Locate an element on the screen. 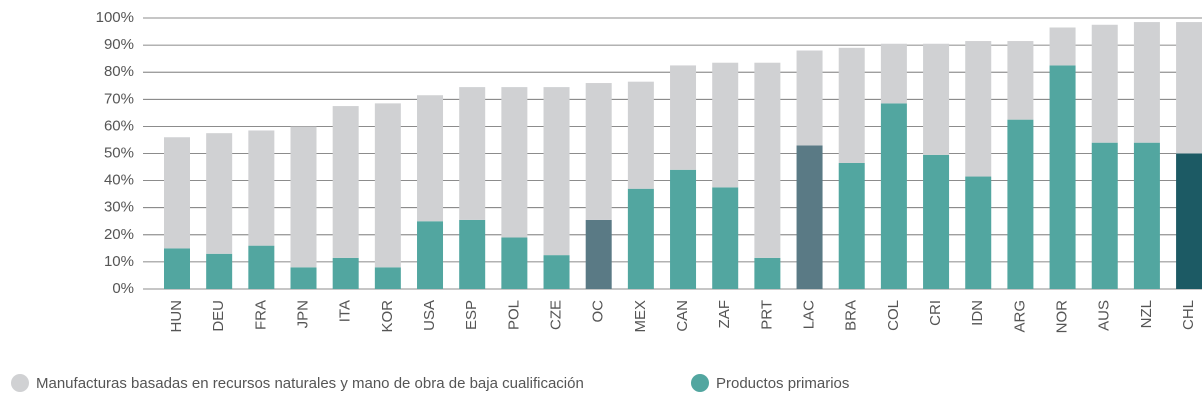 The height and width of the screenshot is (408, 1202). x-tick-label: FRA is located at coordinates (260, 315).